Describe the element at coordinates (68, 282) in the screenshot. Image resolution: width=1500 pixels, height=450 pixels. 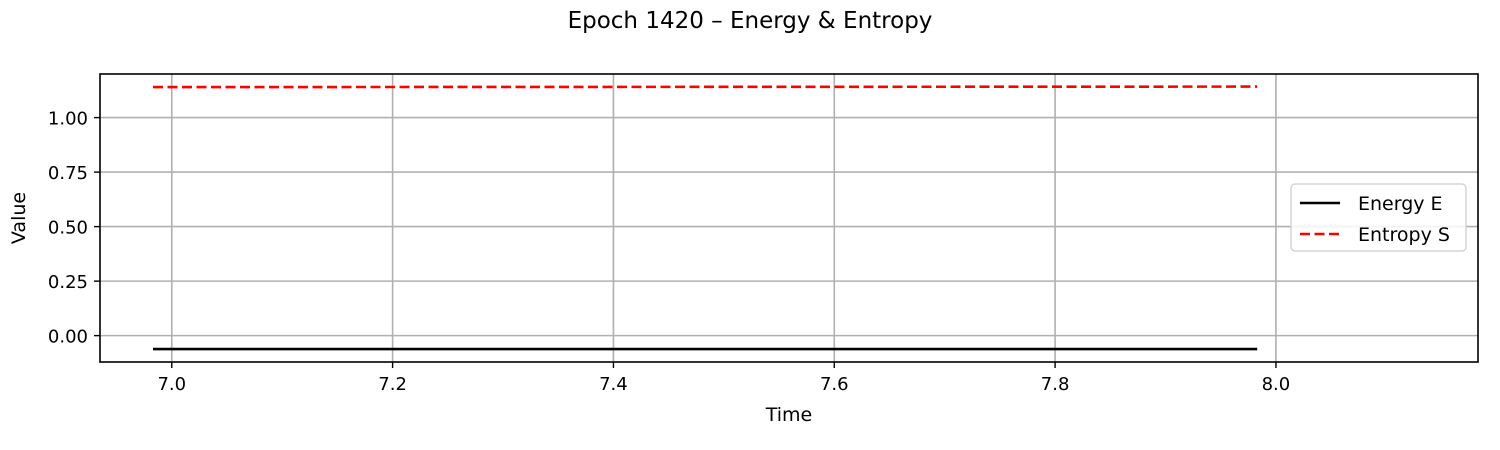
I see `y-tick-label: 0.25` at that location.